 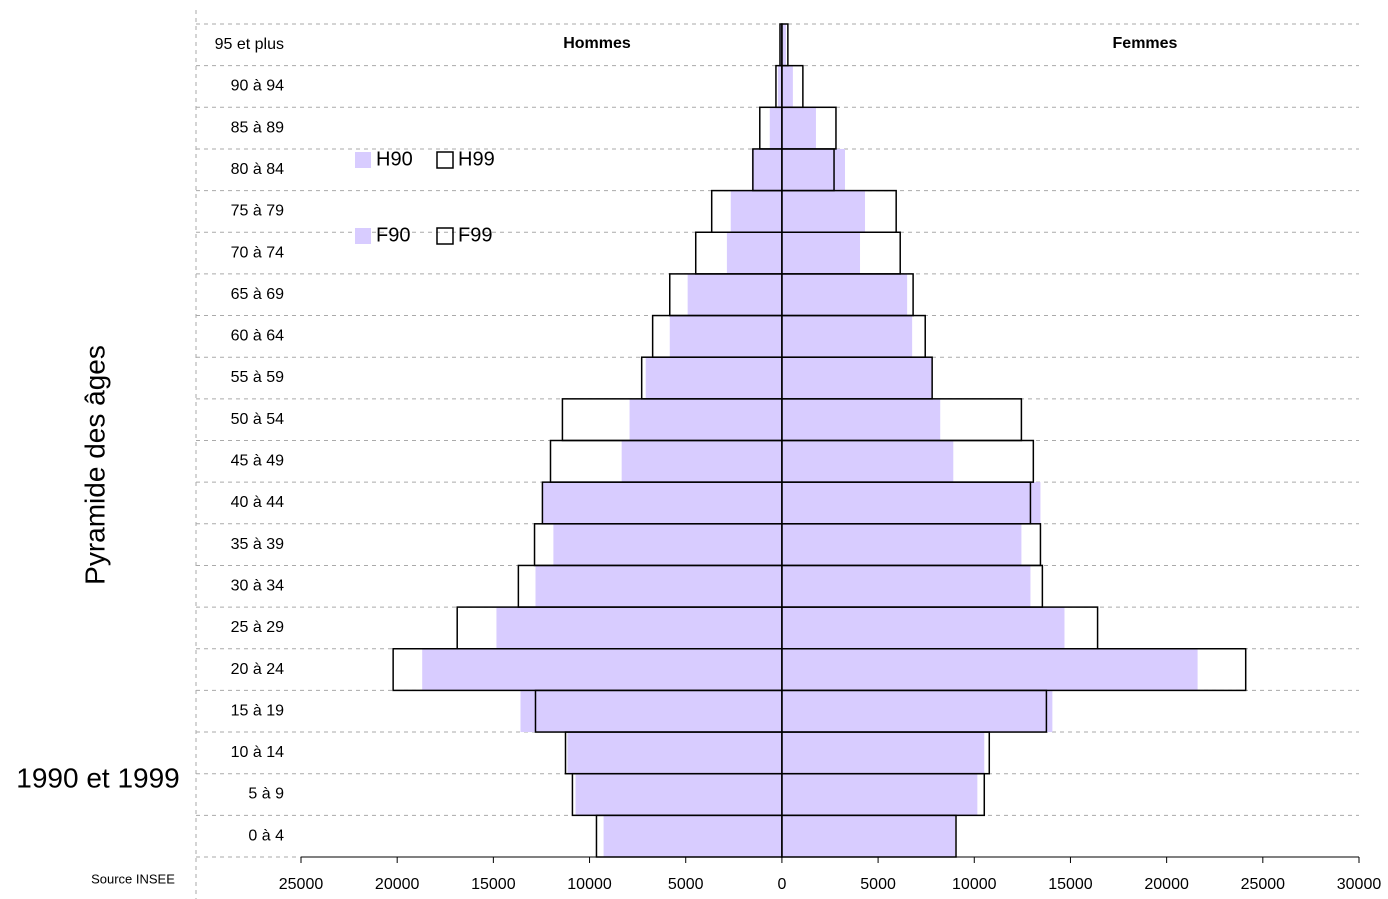 I want to click on chart-subtitle: 1990 et 1999, so click(x=98, y=777).